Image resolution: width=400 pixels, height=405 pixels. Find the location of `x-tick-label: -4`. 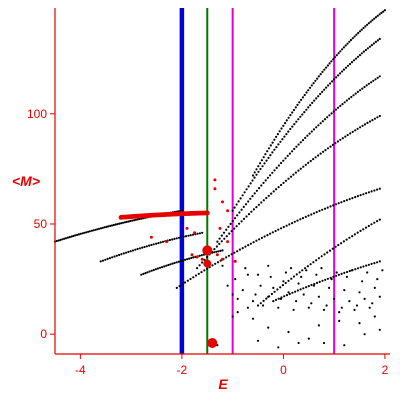

x-tick-label: -4 is located at coordinates (80, 370).